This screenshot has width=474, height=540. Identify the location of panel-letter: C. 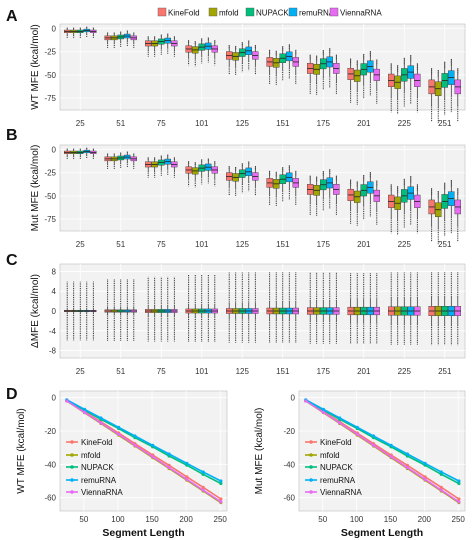
(12, 260).